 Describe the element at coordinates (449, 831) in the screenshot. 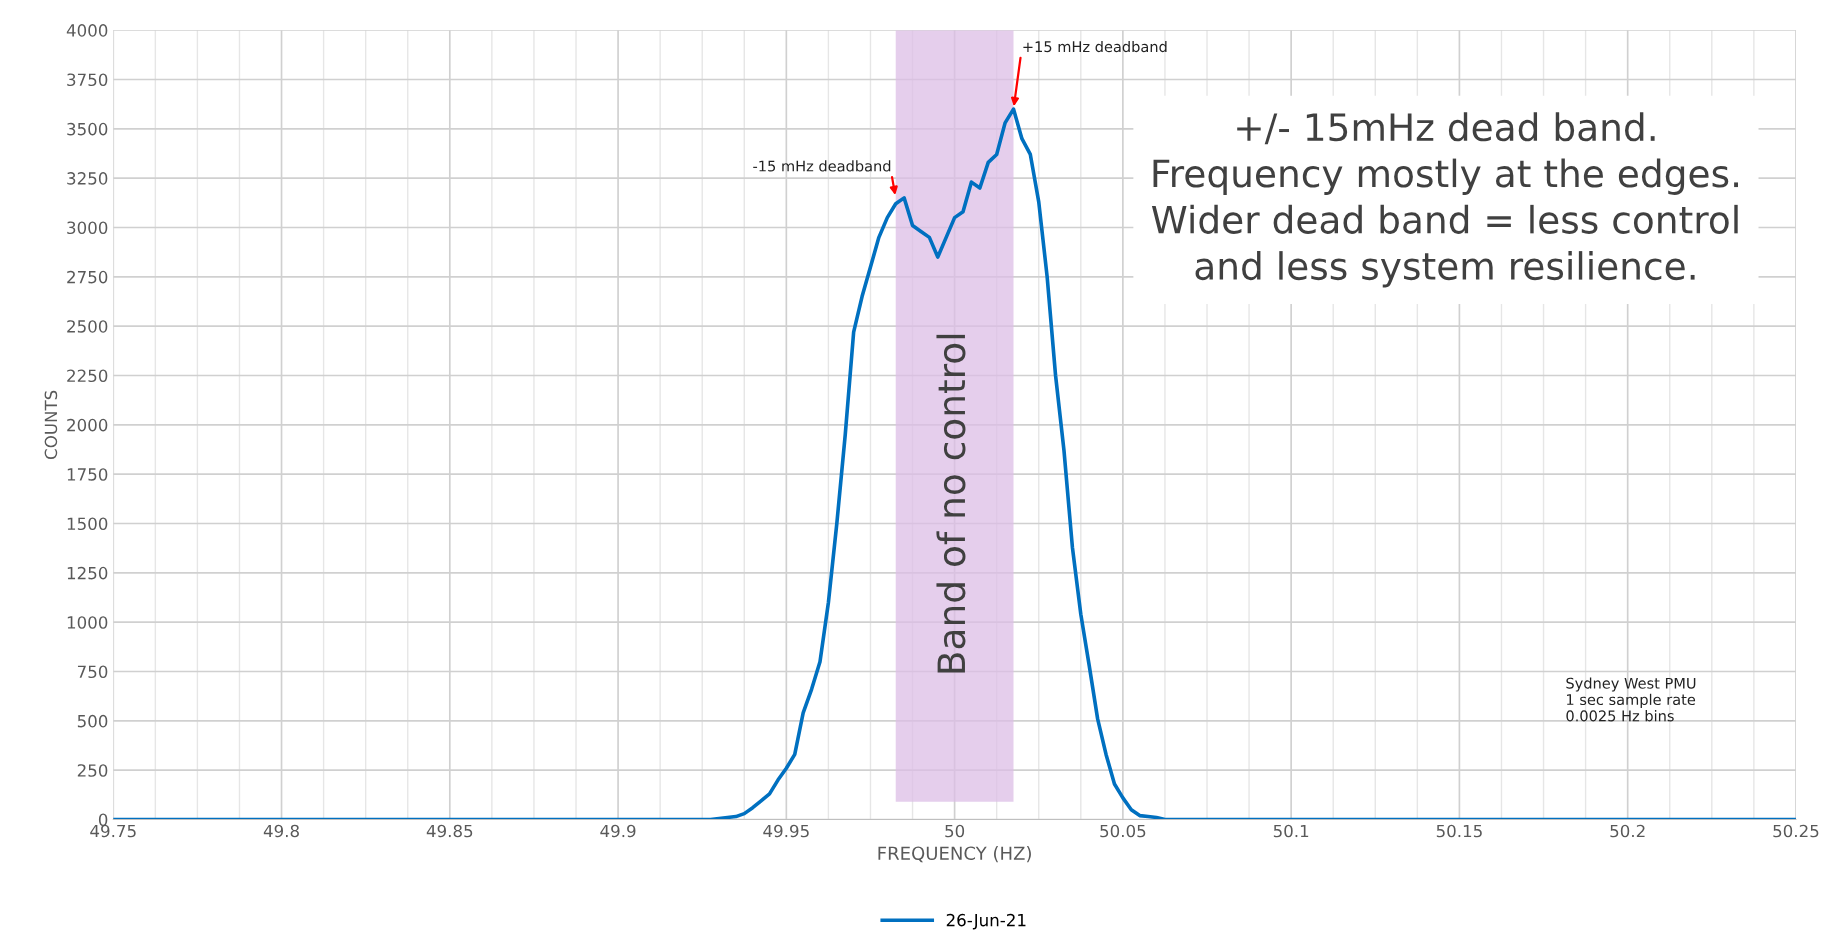

I see `x-tick-label: 49.85` at that location.